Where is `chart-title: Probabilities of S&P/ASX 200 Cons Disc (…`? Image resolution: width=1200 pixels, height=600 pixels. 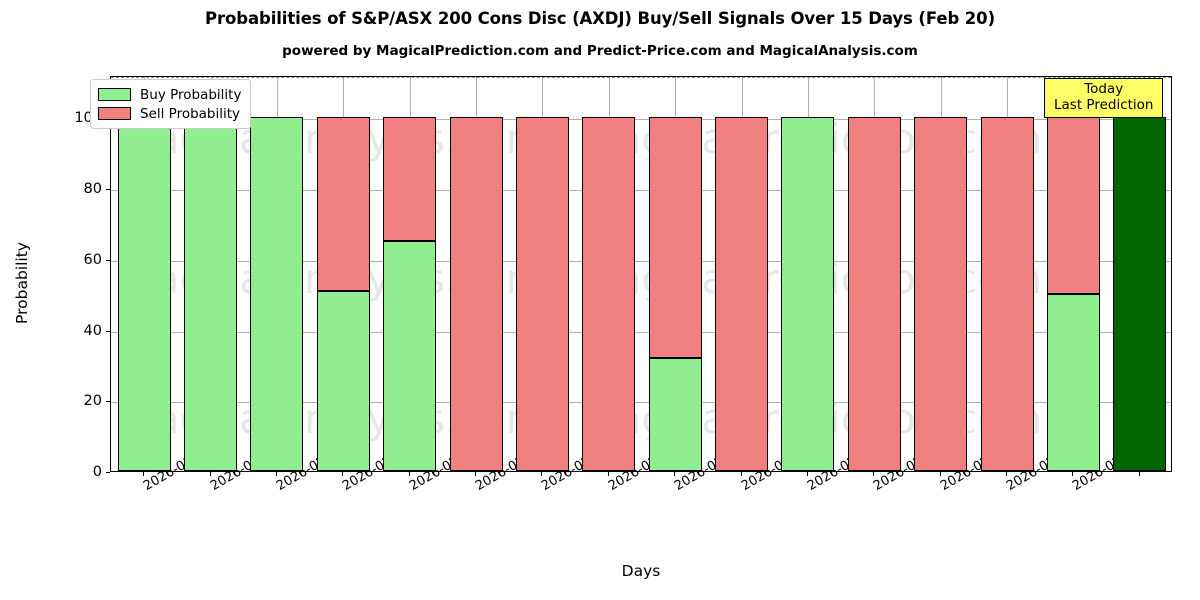
chart-title: Probabilities of S&P/ASX 200 Cons Disc (… is located at coordinates (600, 18).